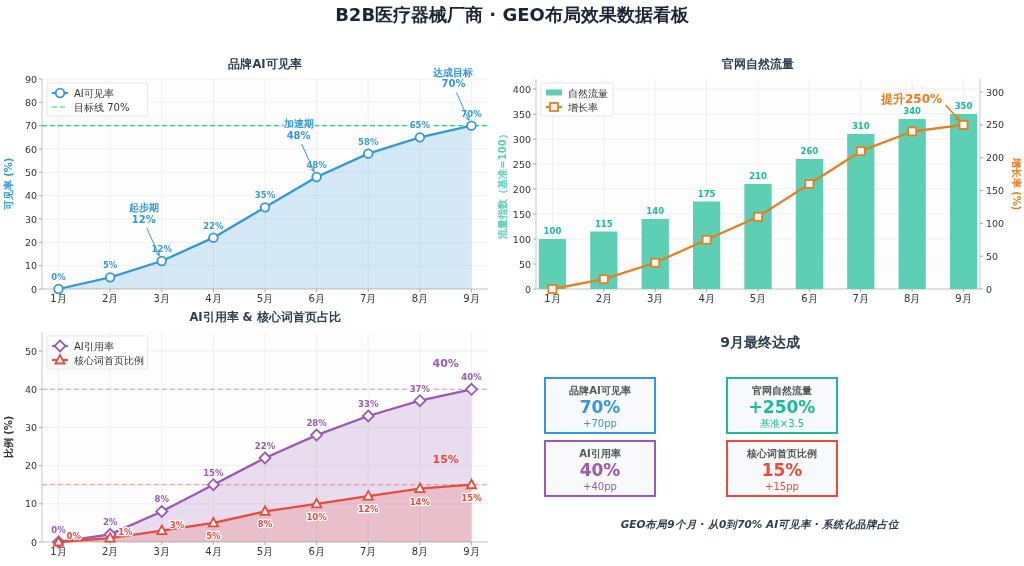 The height and width of the screenshot is (566, 1024). I want to click on data-label: 115, so click(603, 223).